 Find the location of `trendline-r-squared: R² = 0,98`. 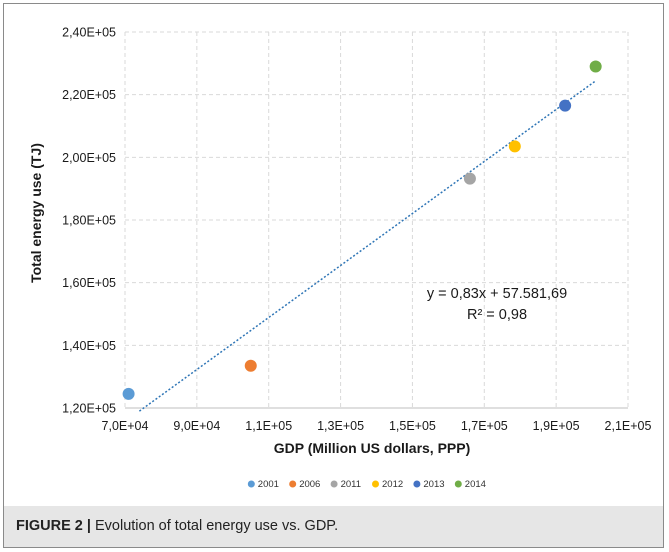

trendline-r-squared: R² = 0,98 is located at coordinates (497, 315).